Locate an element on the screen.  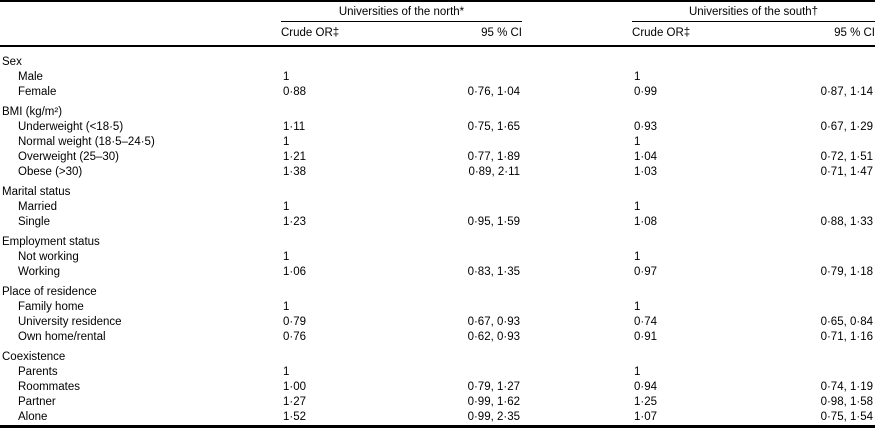
cell-north-ci: 0·89, 2·11 is located at coordinates (494, 172).